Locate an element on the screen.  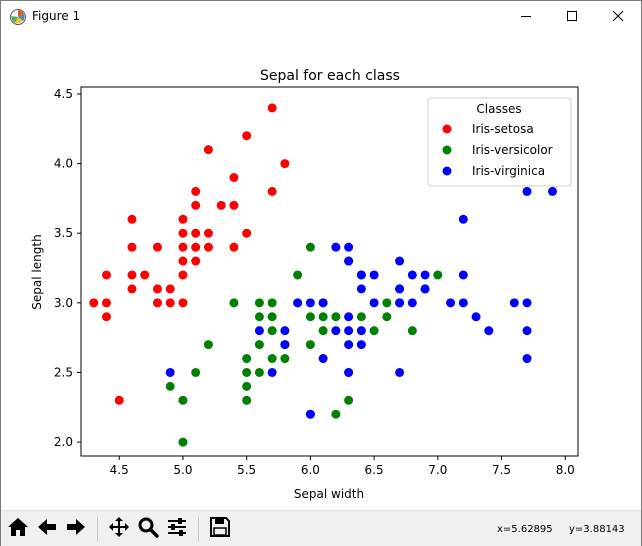
close-icon is located at coordinates (618, 16).